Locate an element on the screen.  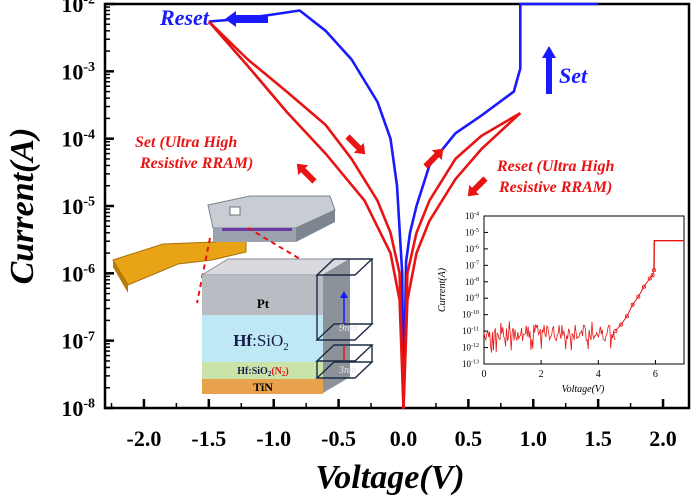
thickness-3nm-label: 3nm is located at coordinates (347, 370).